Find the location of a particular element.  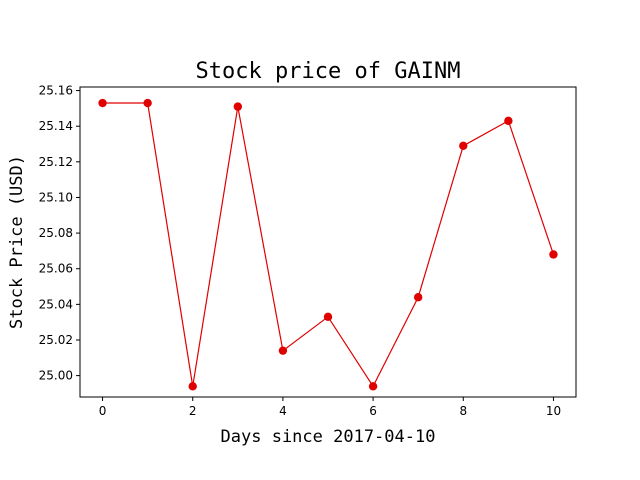

x-tick-label: 4 is located at coordinates (283, 411).